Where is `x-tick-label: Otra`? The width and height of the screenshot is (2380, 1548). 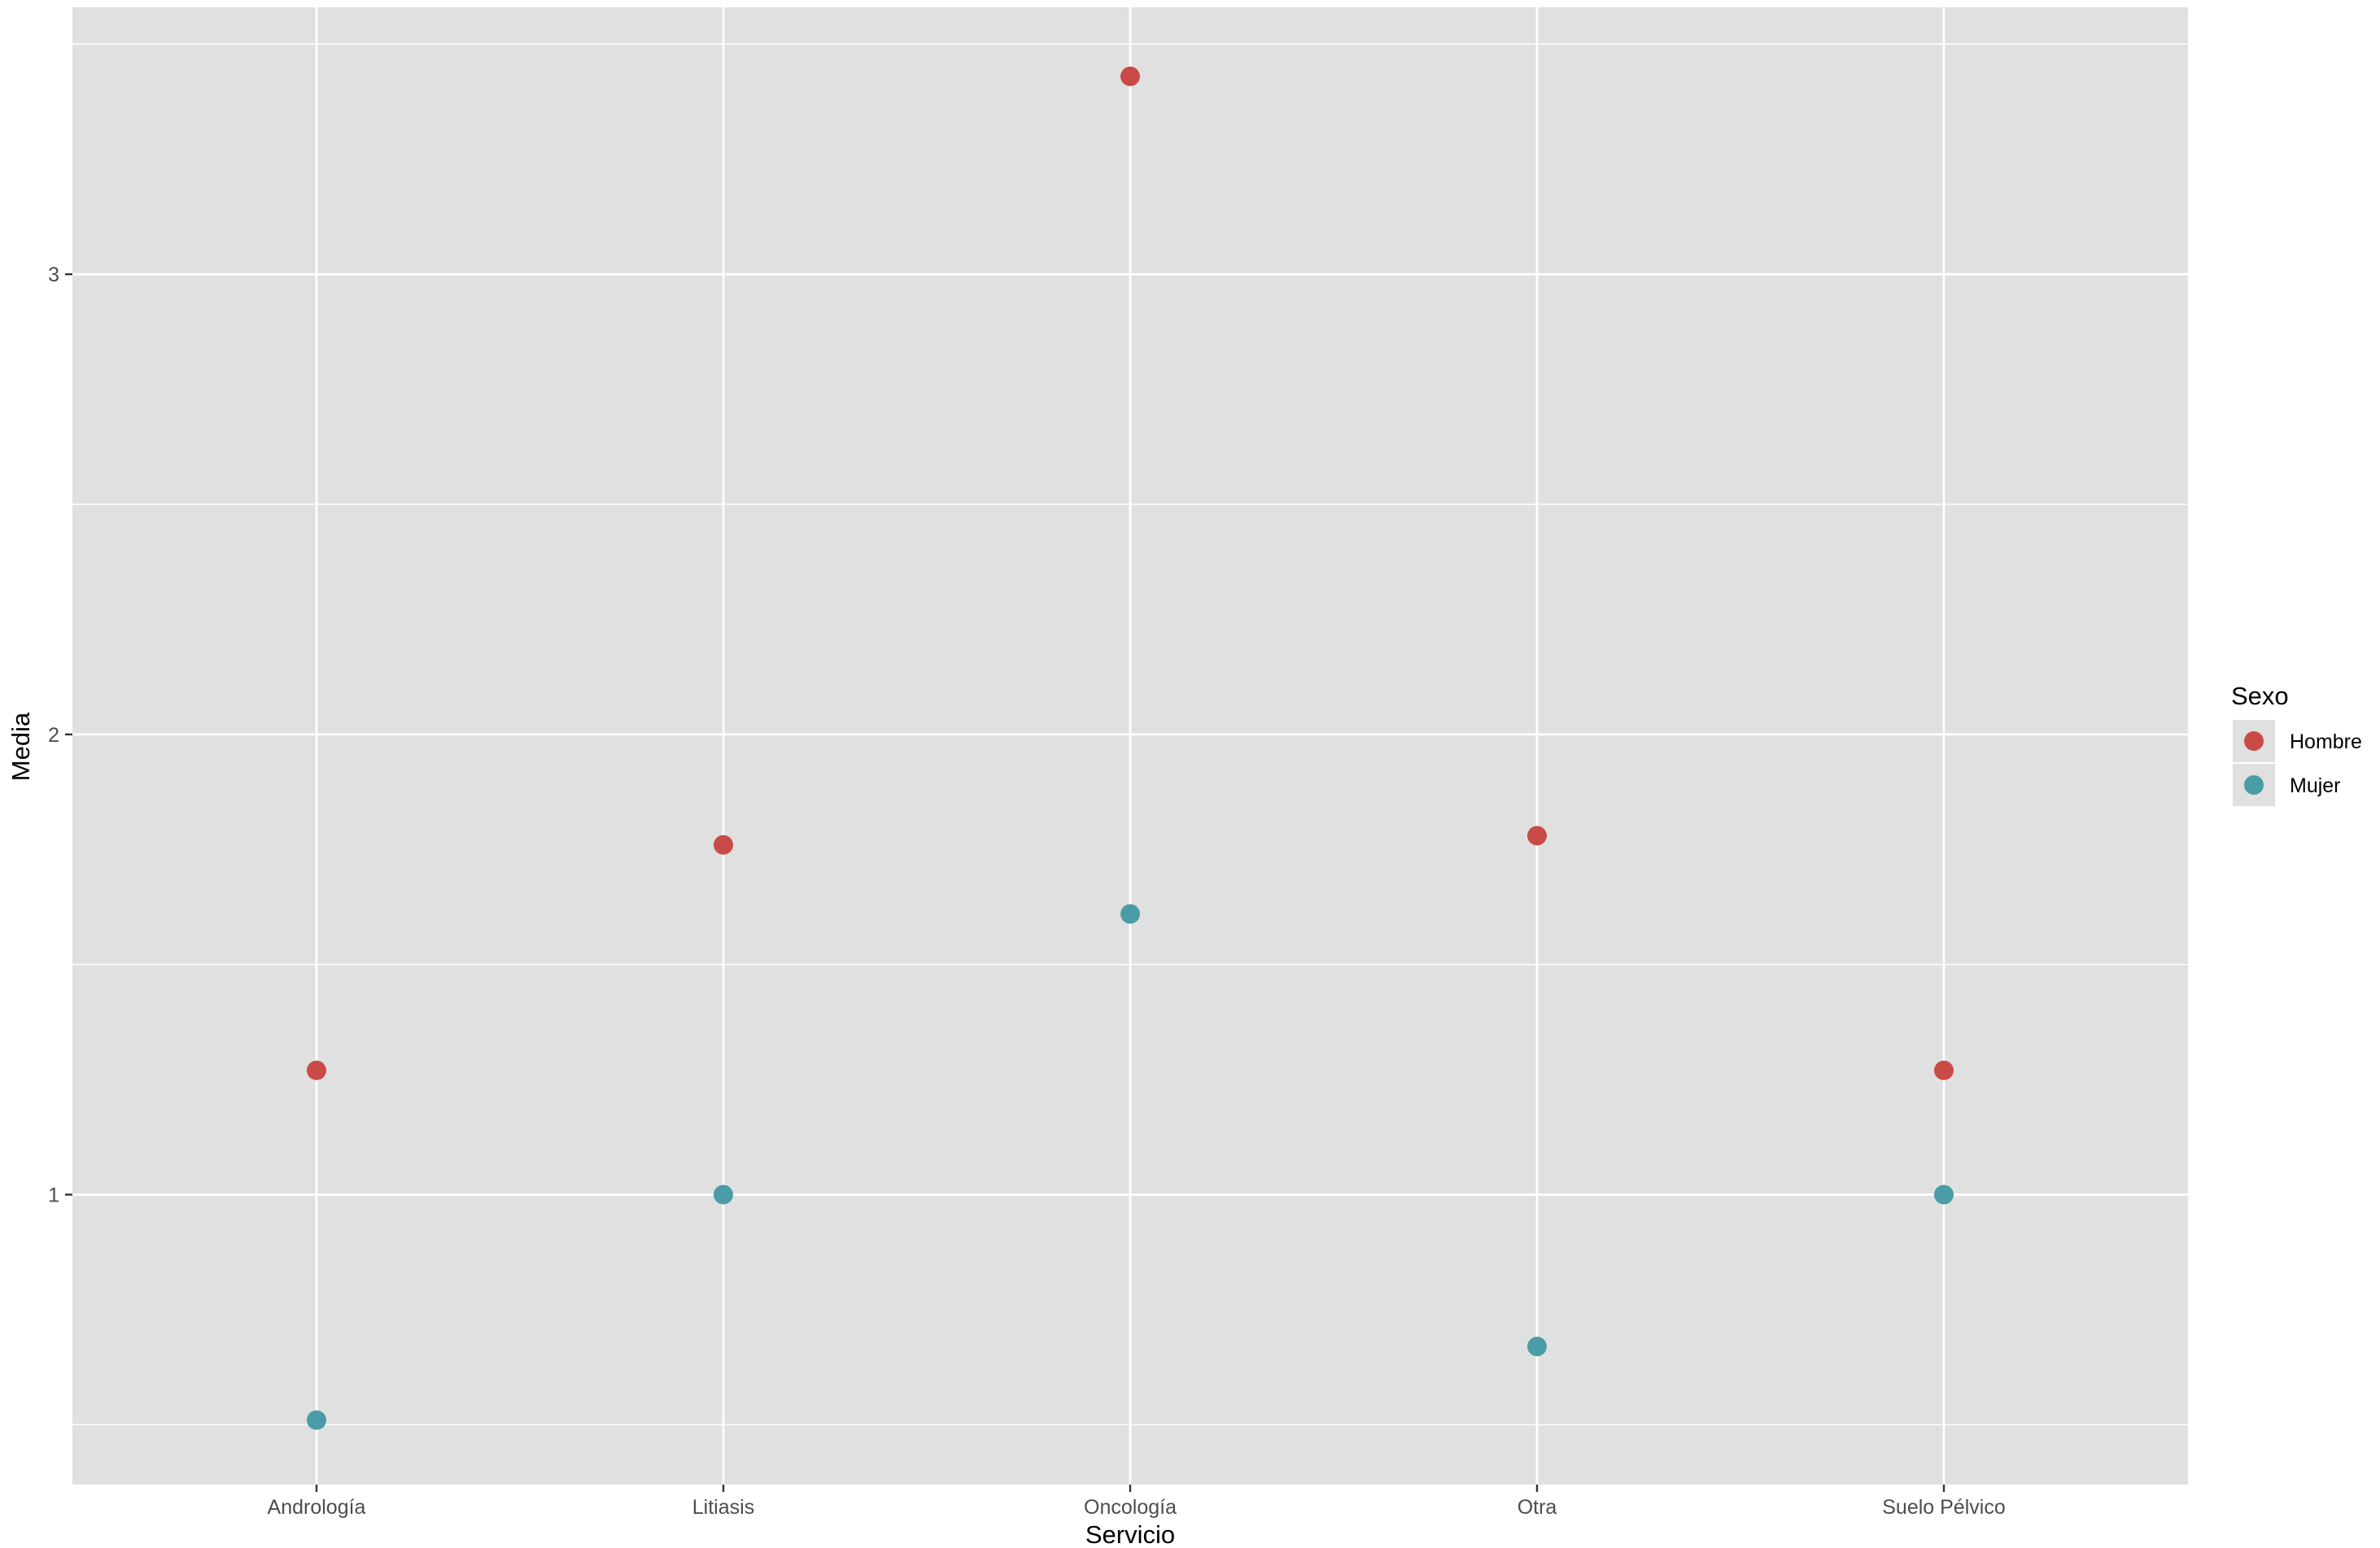
x-tick-label: Otra is located at coordinates (1537, 1507).